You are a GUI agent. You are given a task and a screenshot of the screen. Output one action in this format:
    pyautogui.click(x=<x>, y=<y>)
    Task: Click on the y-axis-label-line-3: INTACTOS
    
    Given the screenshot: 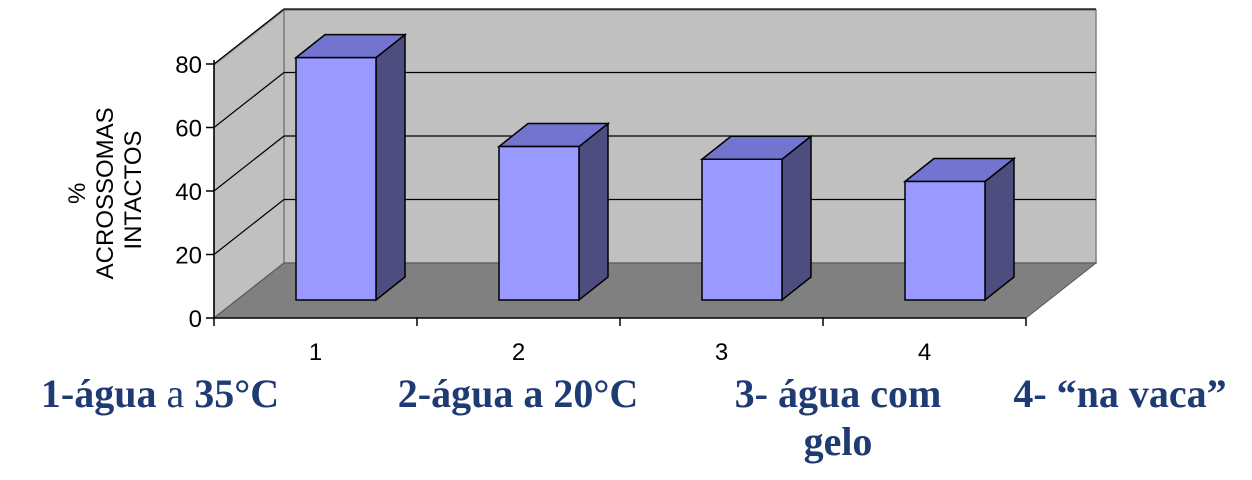 What is the action you would take?
    pyautogui.click(x=133, y=189)
    